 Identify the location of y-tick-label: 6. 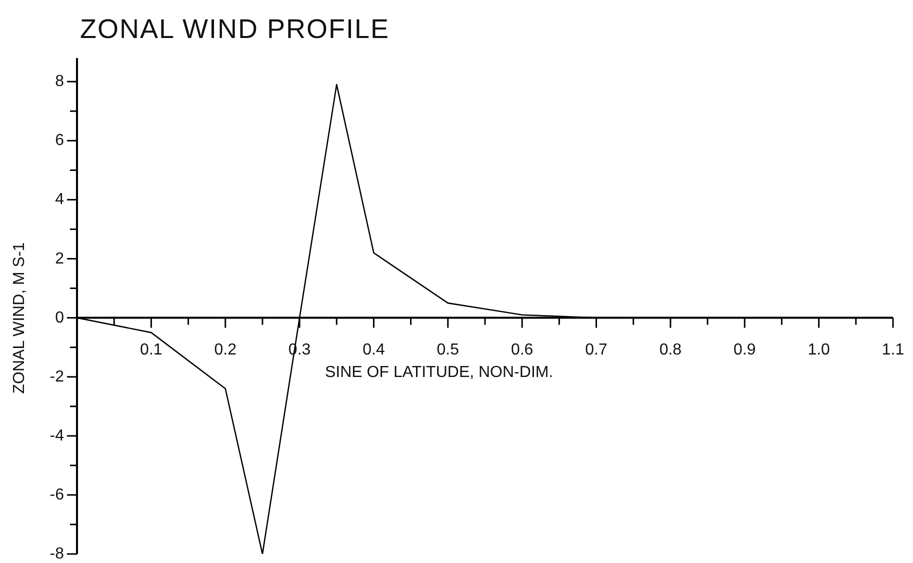
(59, 141).